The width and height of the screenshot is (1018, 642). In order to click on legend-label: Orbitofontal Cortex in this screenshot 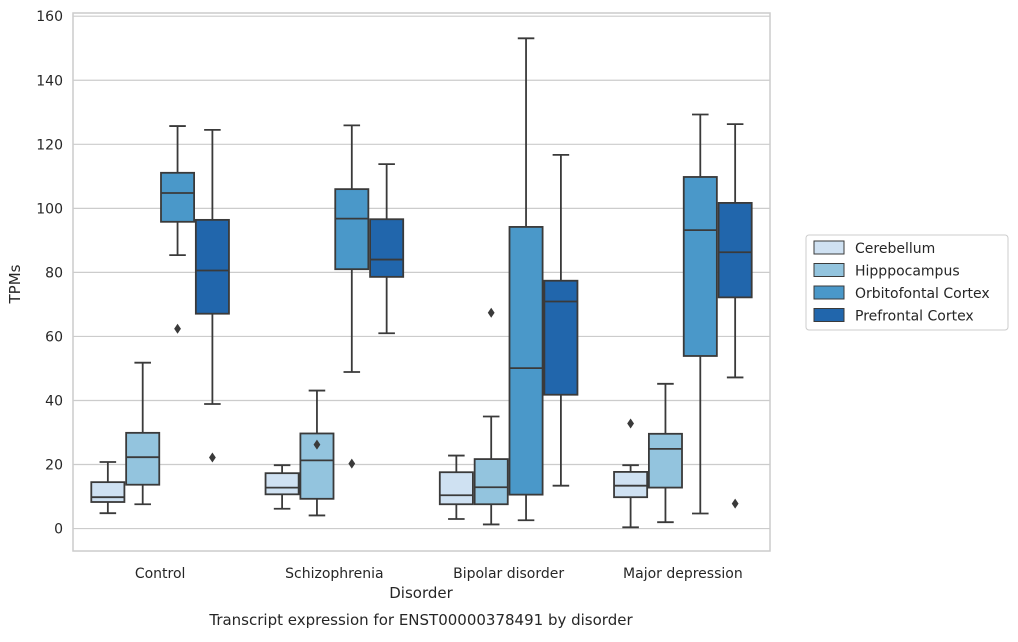, I will do `click(922, 294)`.